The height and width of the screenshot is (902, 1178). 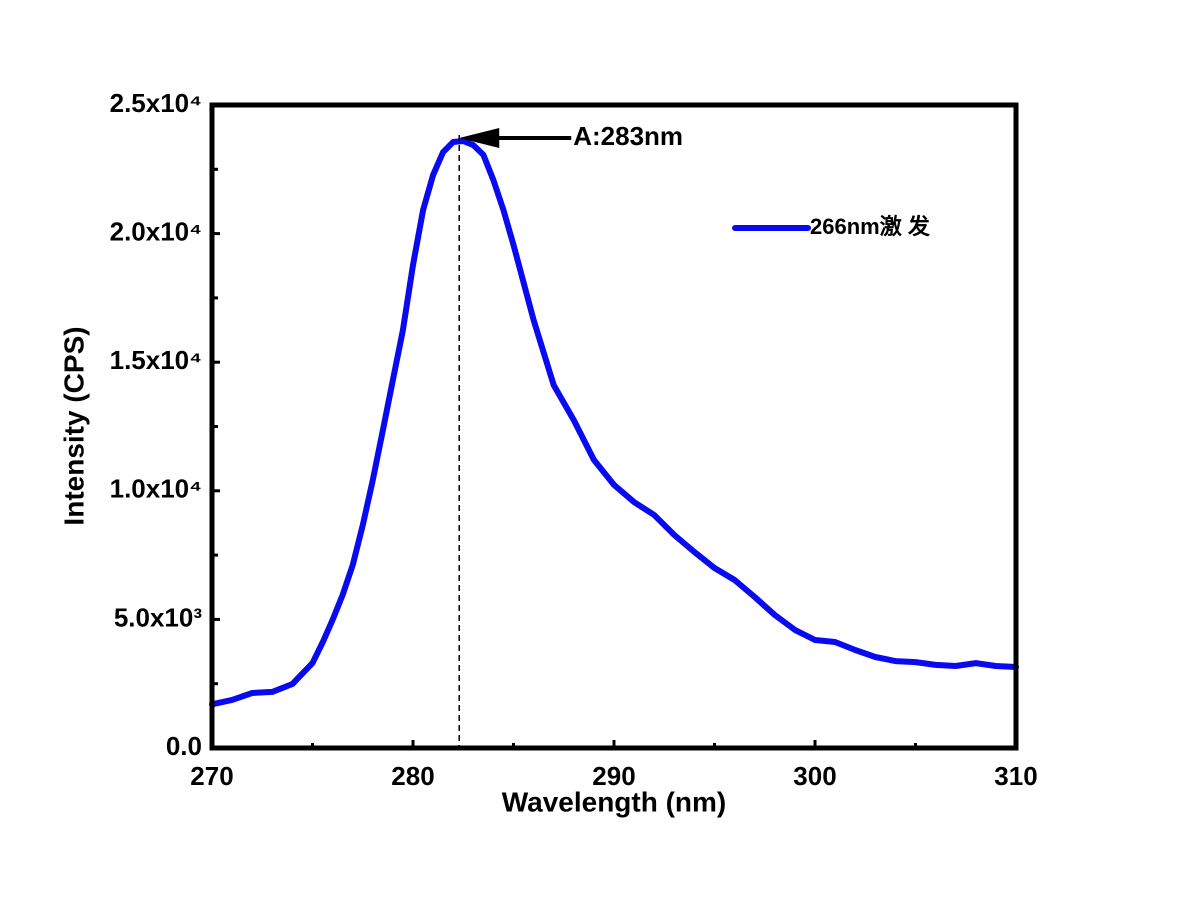 What do you see at coordinates (156, 231) in the screenshot?
I see `y-tick-label: 2.0x10⁴` at bounding box center [156, 231].